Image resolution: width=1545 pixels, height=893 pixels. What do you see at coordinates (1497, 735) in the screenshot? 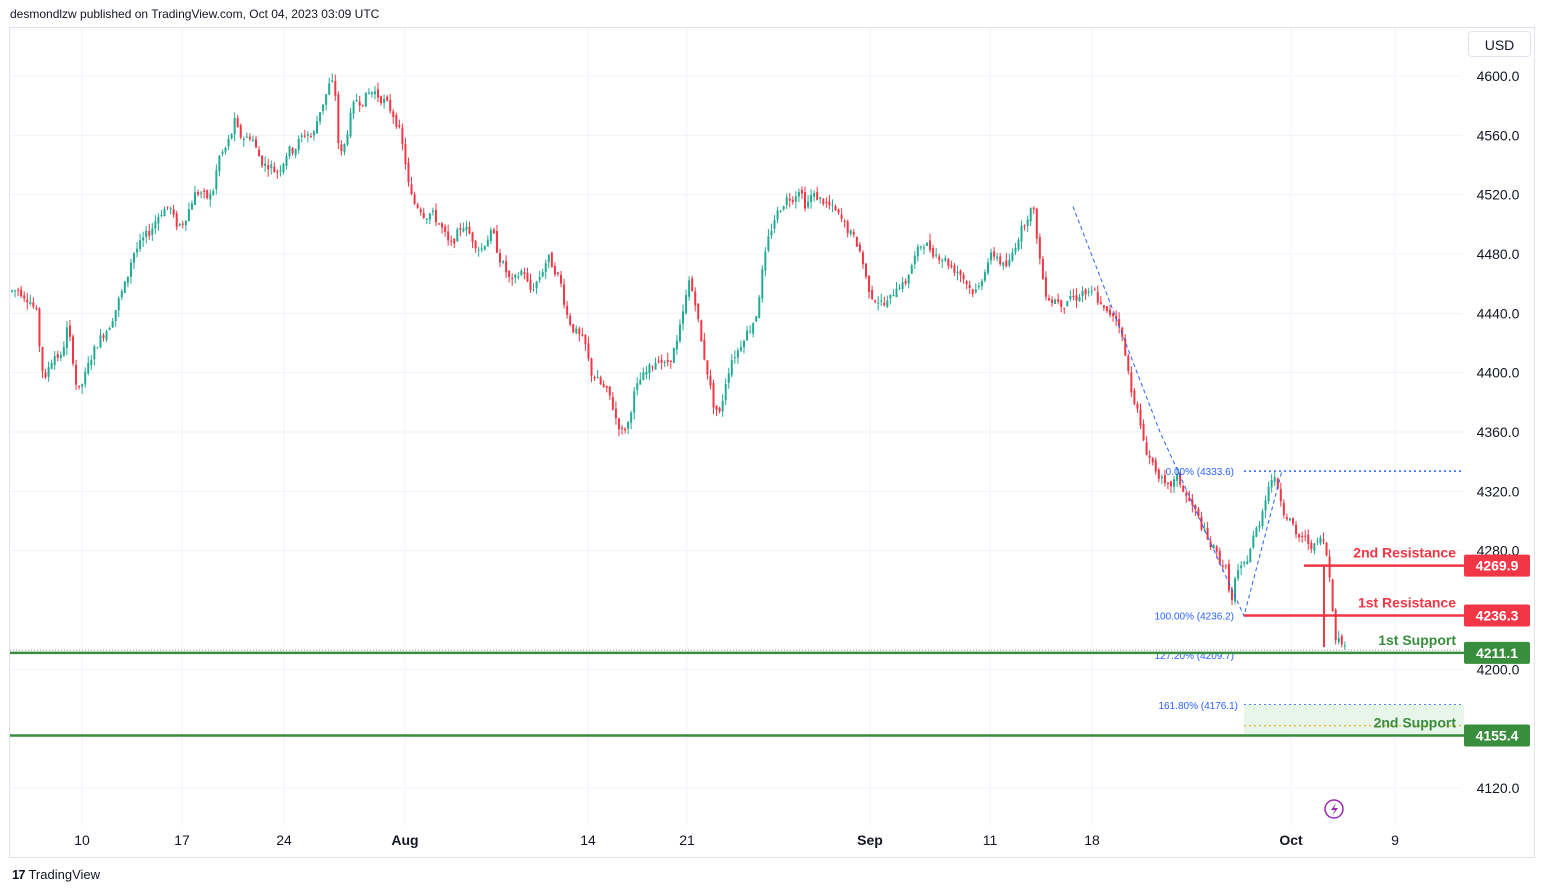
I see `price-badge` at bounding box center [1497, 735].